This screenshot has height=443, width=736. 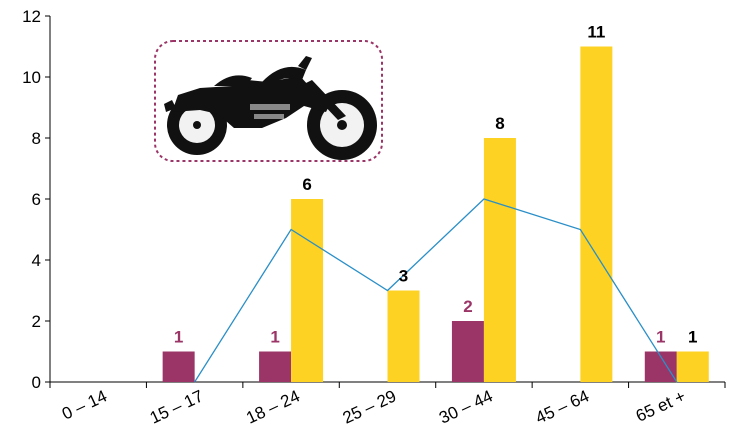 What do you see at coordinates (36, 321) in the screenshot?
I see `y-tick-label: 2` at bounding box center [36, 321].